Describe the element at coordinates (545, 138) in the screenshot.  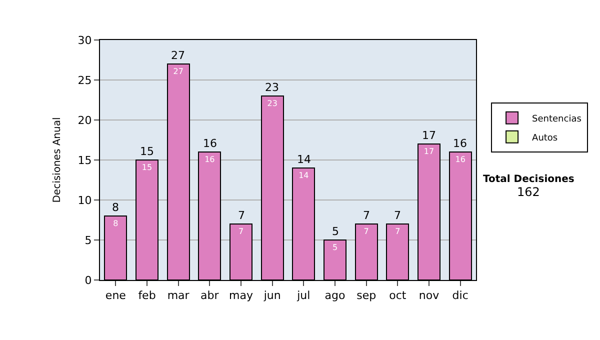
I see `legend-label: Autos` at that location.